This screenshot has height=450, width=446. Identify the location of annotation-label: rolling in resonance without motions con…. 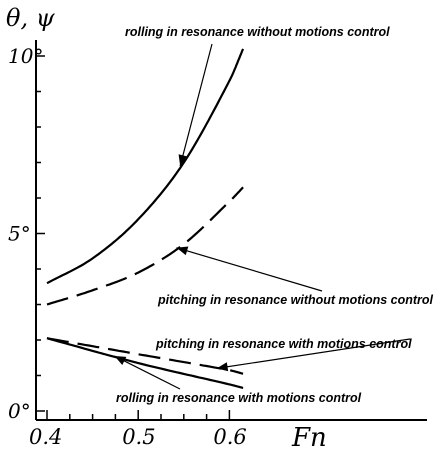
(257, 32).